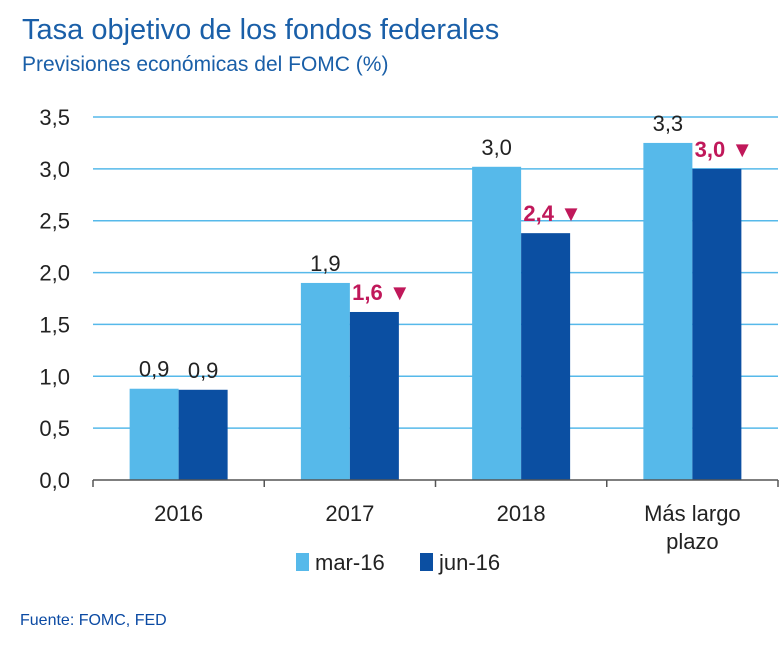 This screenshot has width=780, height=646. I want to click on data-label: 3,0 ▼, so click(724, 149).